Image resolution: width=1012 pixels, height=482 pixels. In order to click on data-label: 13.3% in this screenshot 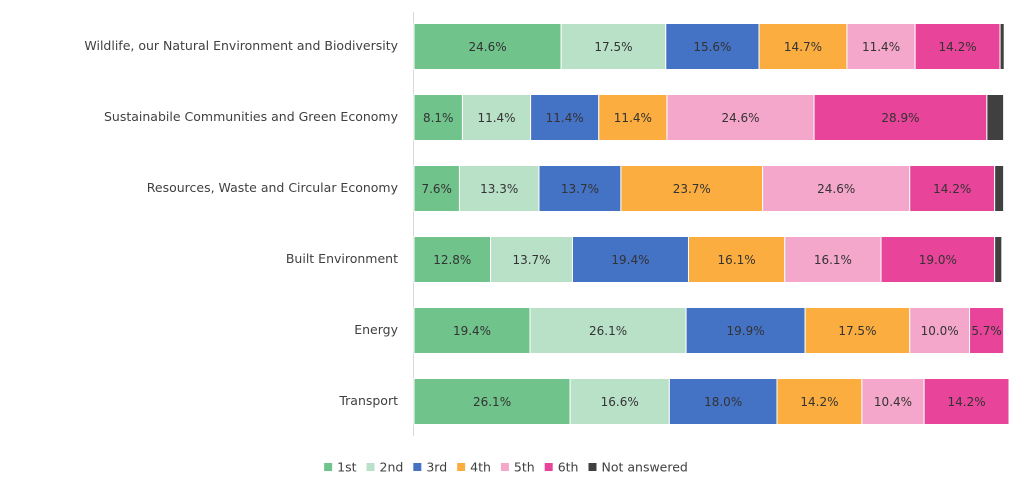, I will do `click(499, 189)`.